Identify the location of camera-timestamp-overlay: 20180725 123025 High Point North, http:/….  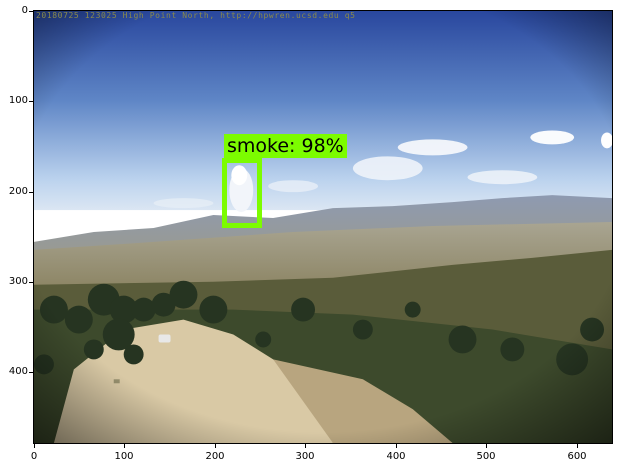
(196, 15).